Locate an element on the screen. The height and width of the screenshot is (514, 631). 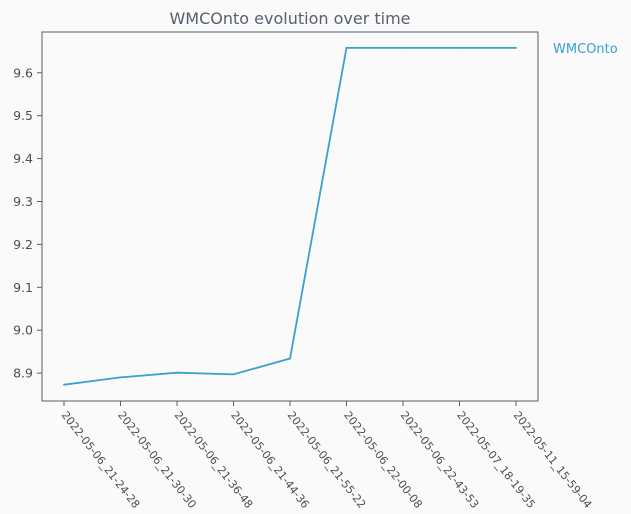
y-tick-label: 9.5 is located at coordinates (23, 115).